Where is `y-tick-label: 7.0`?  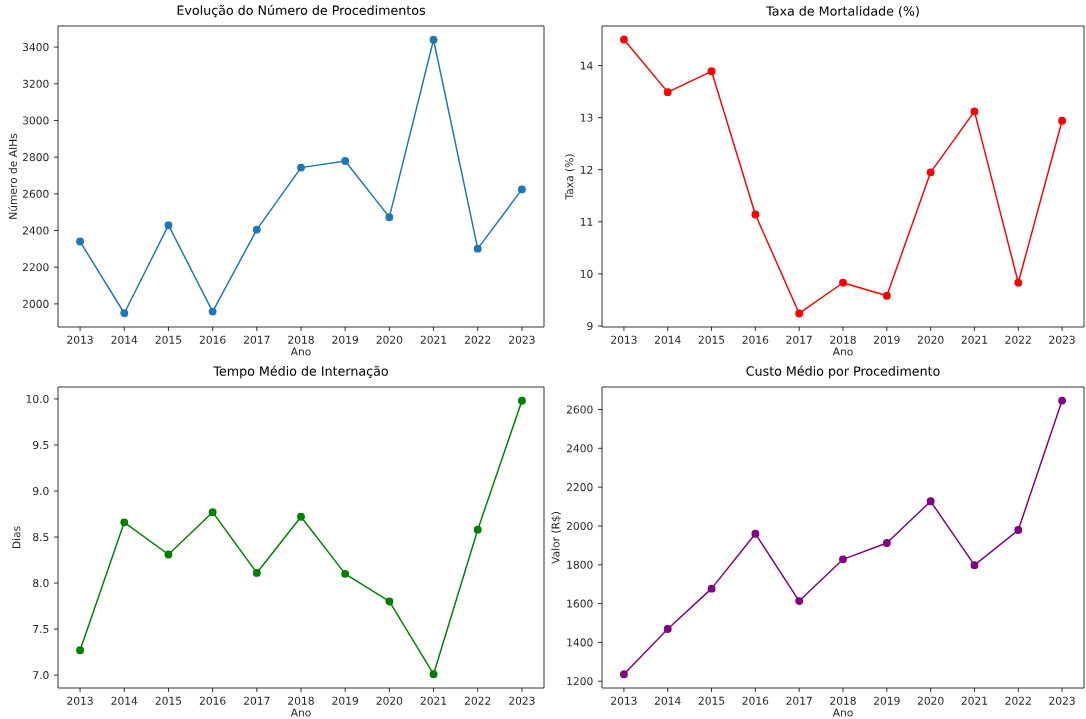 y-tick-label: 7.0 is located at coordinates (41, 675).